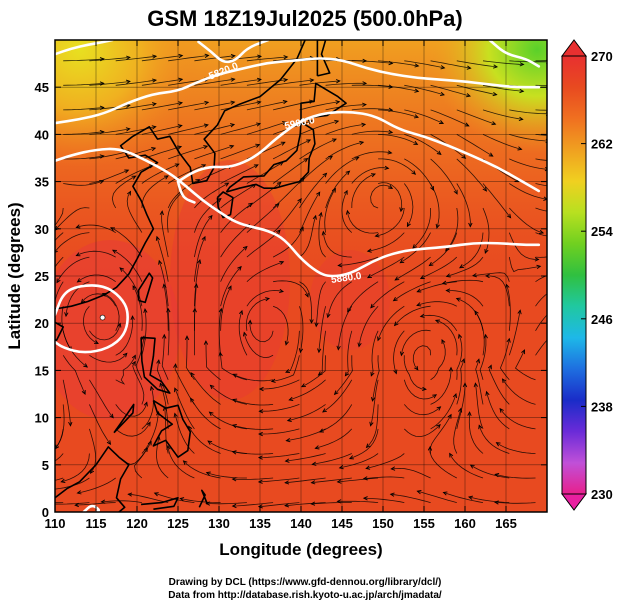 The height and width of the screenshot is (605, 619). I want to click on x-tick-label: 165, so click(506, 523).